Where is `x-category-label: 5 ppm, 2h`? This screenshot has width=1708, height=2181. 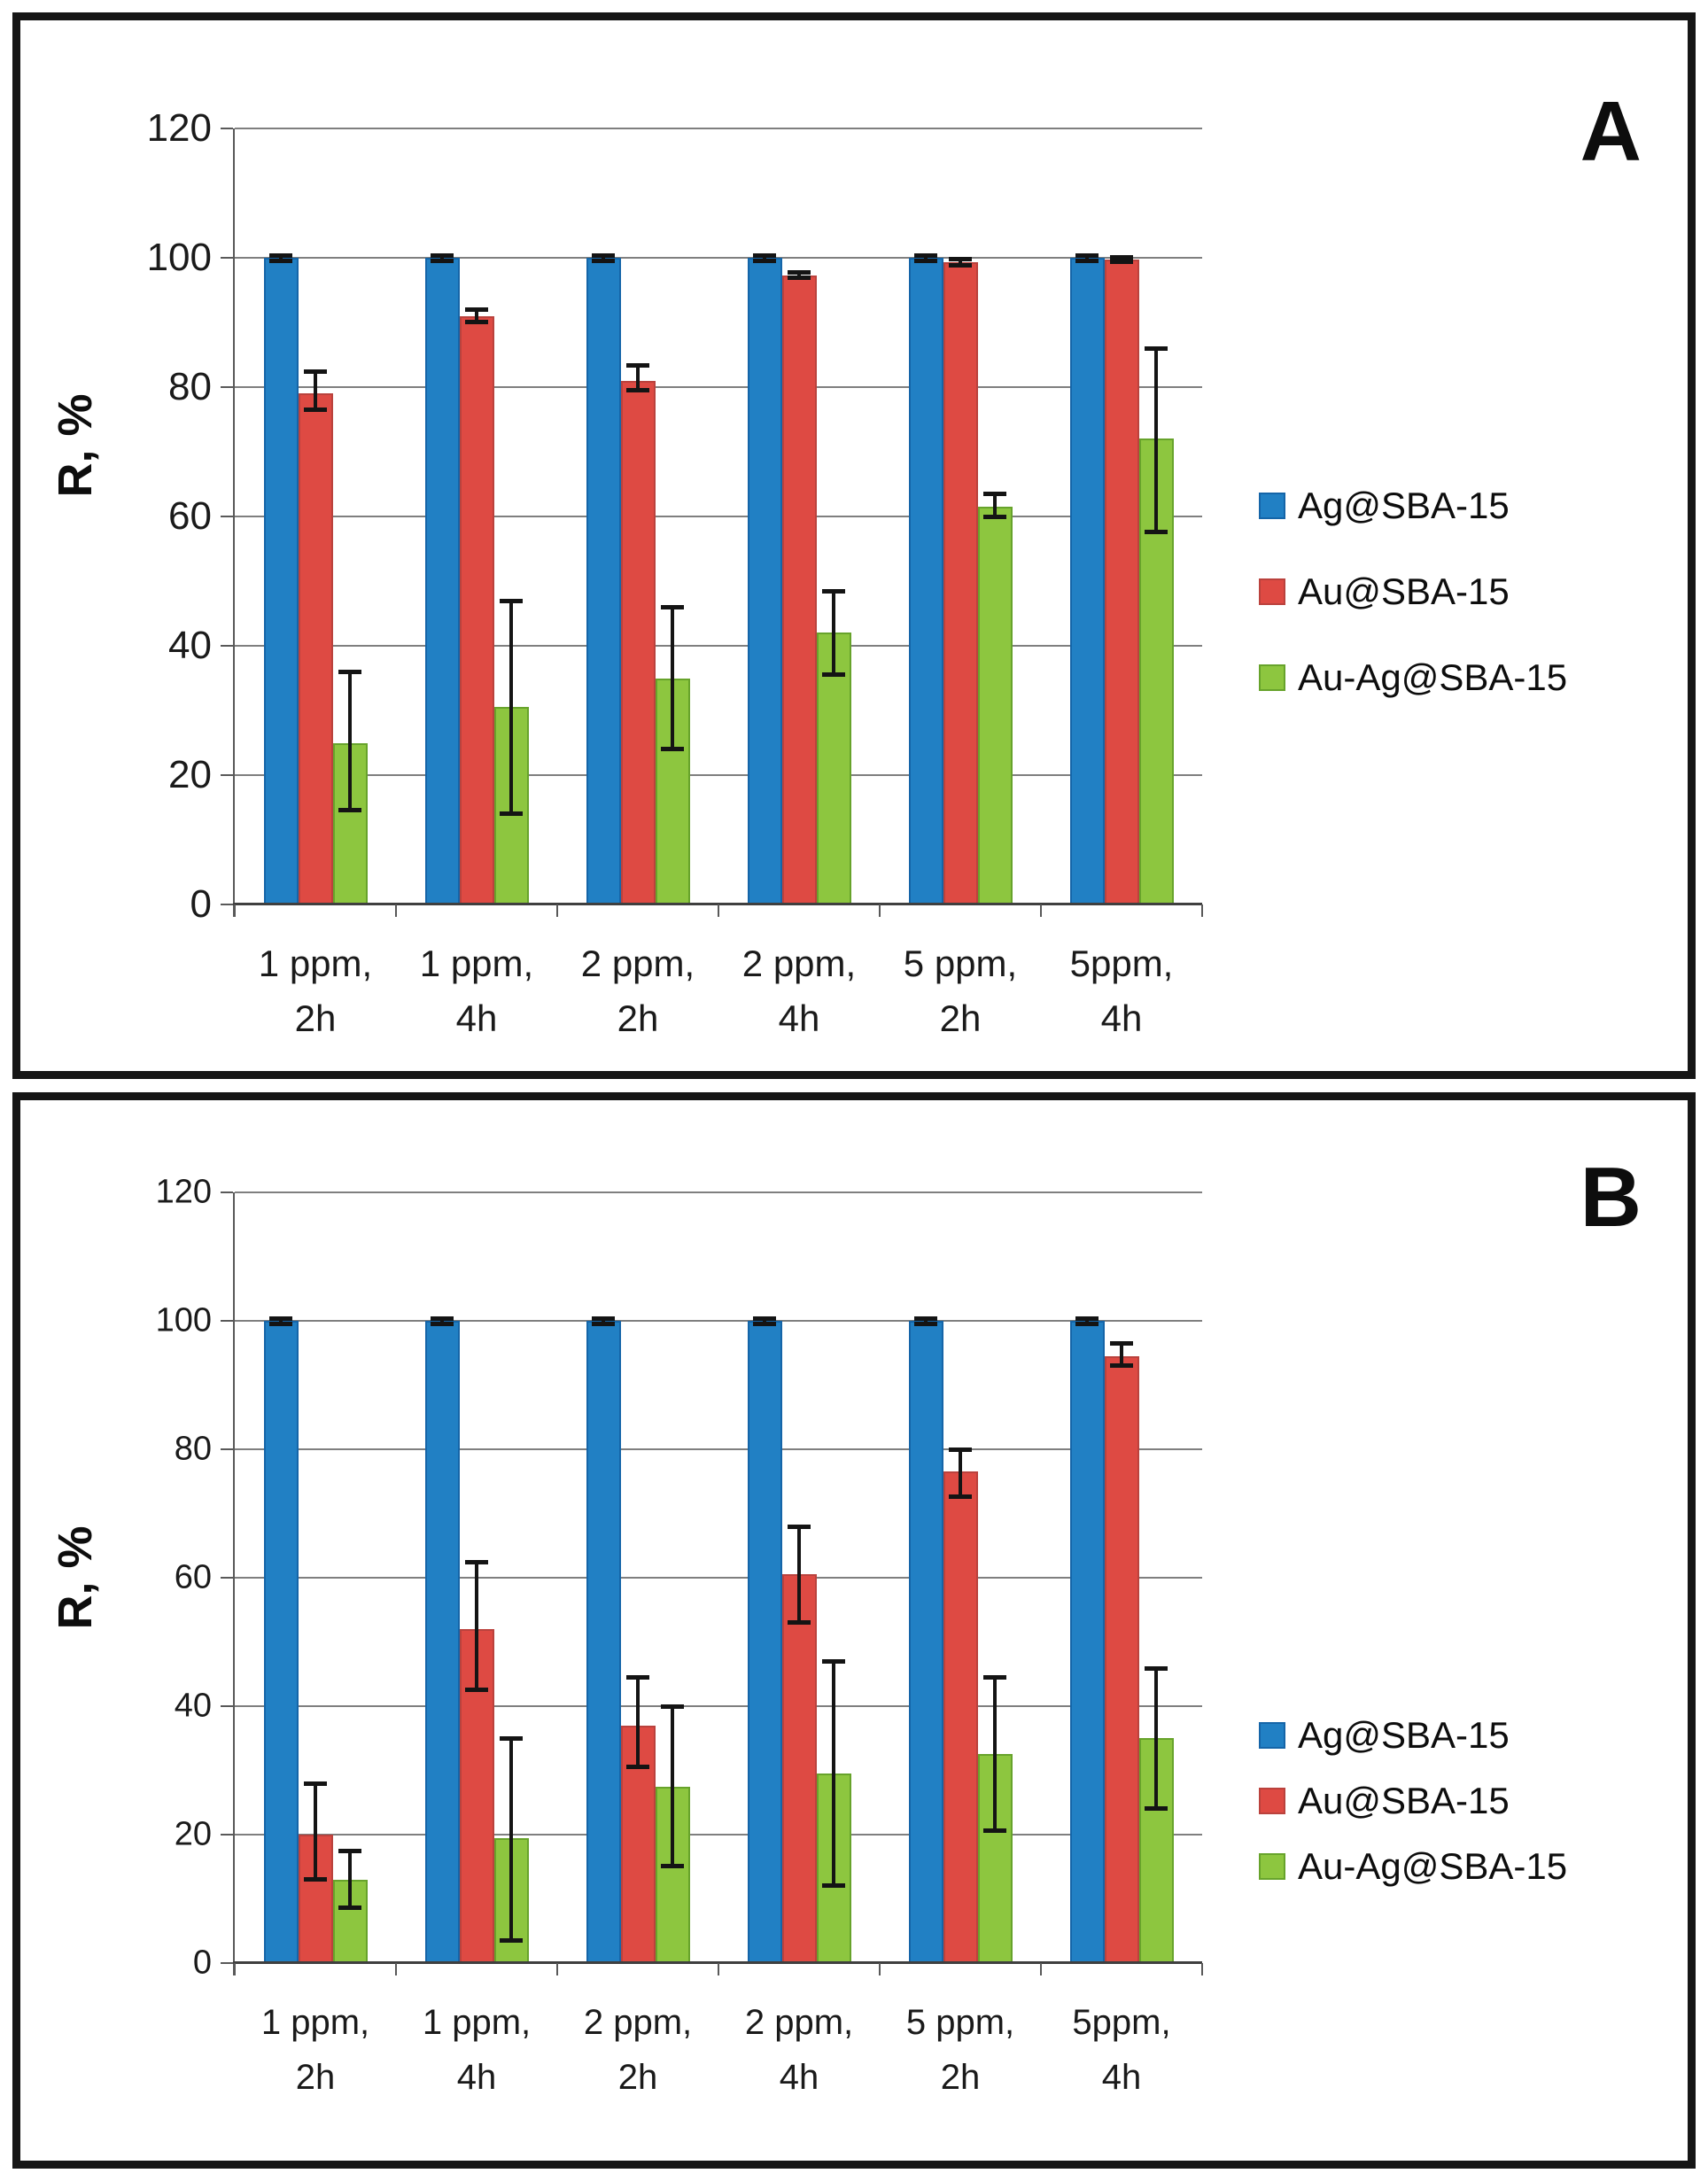 x-category-label: 5 ppm, 2h is located at coordinates (960, 2050).